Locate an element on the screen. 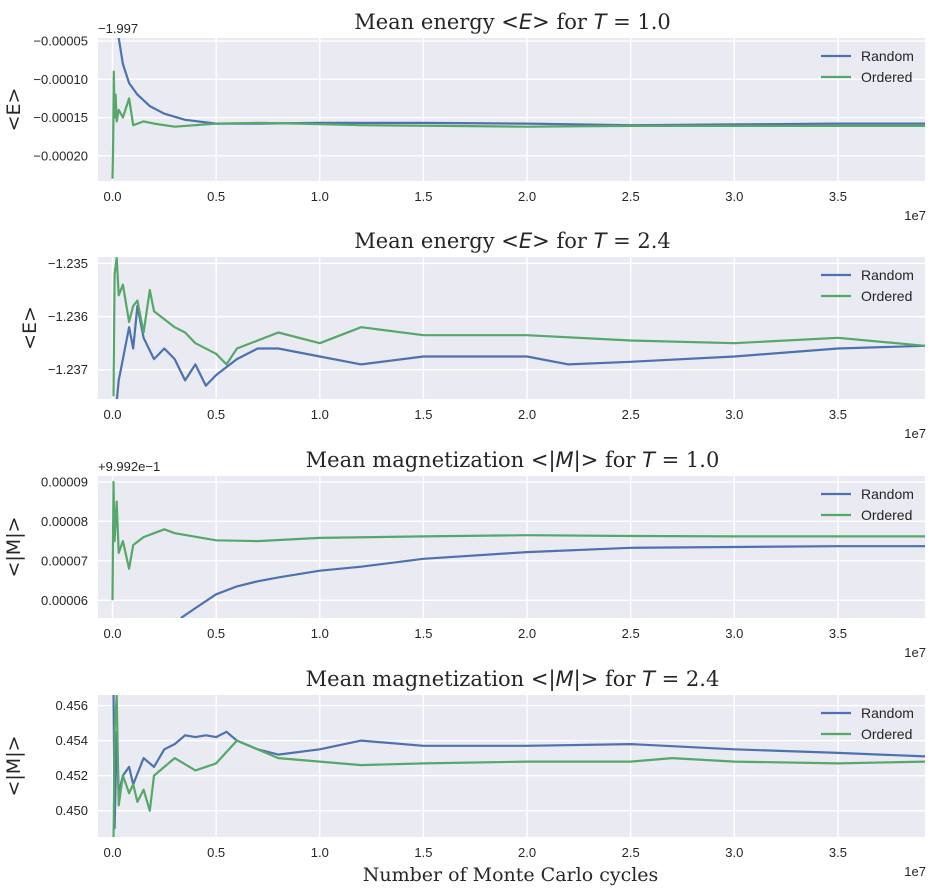  y-tick-label: 0.452 is located at coordinates (71, 775).